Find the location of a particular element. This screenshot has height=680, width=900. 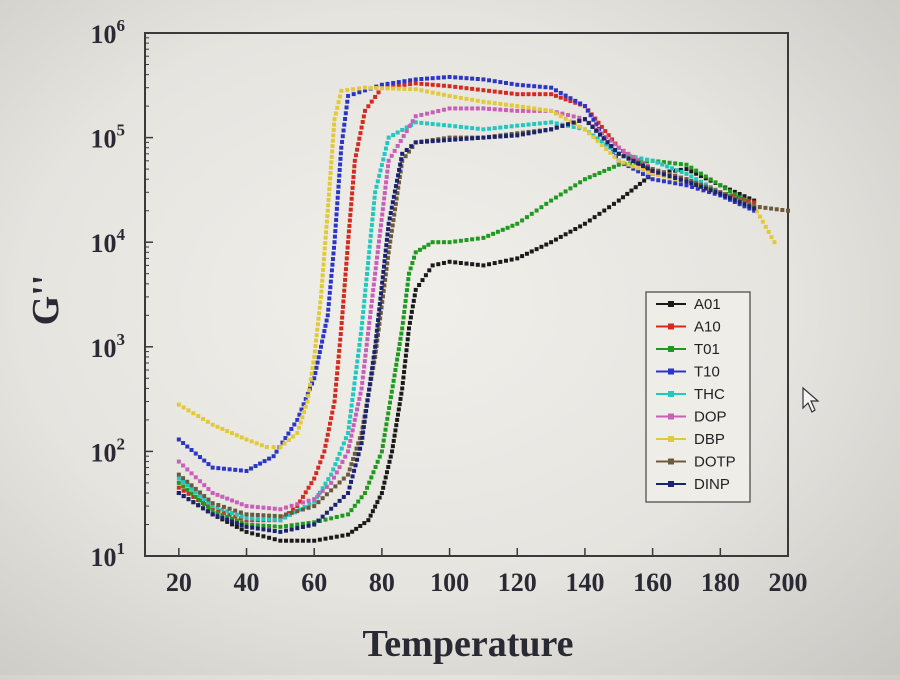

legend-label: DOP is located at coordinates (710, 417).